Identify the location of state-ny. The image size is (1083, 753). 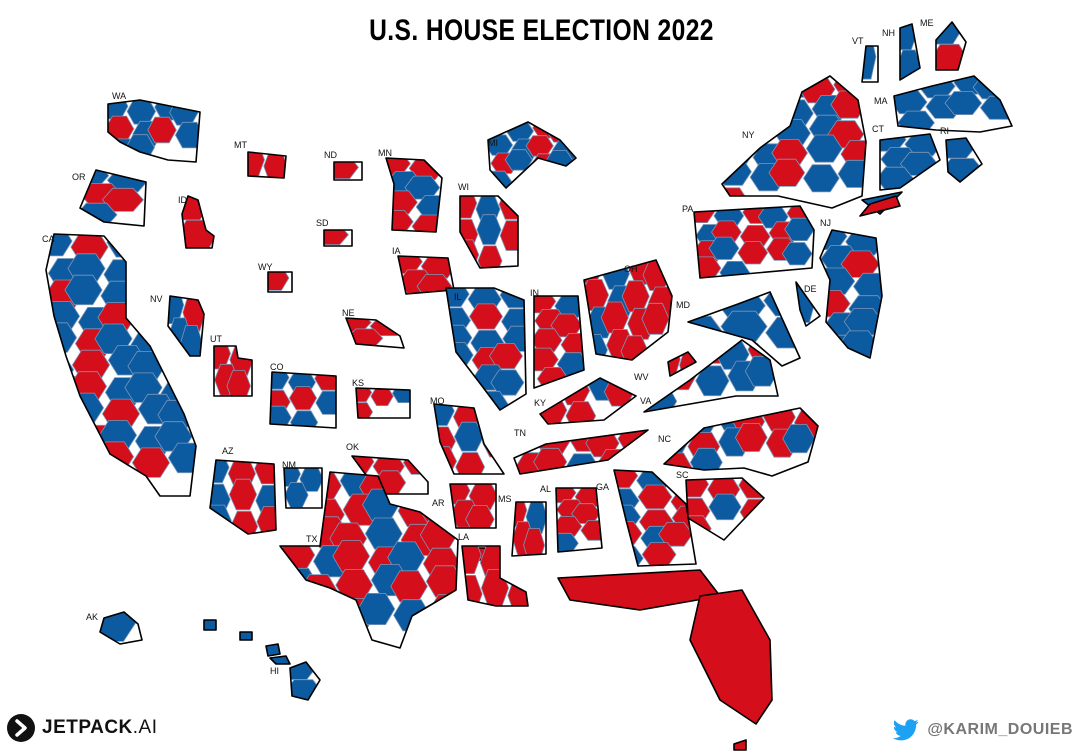
(793, 142).